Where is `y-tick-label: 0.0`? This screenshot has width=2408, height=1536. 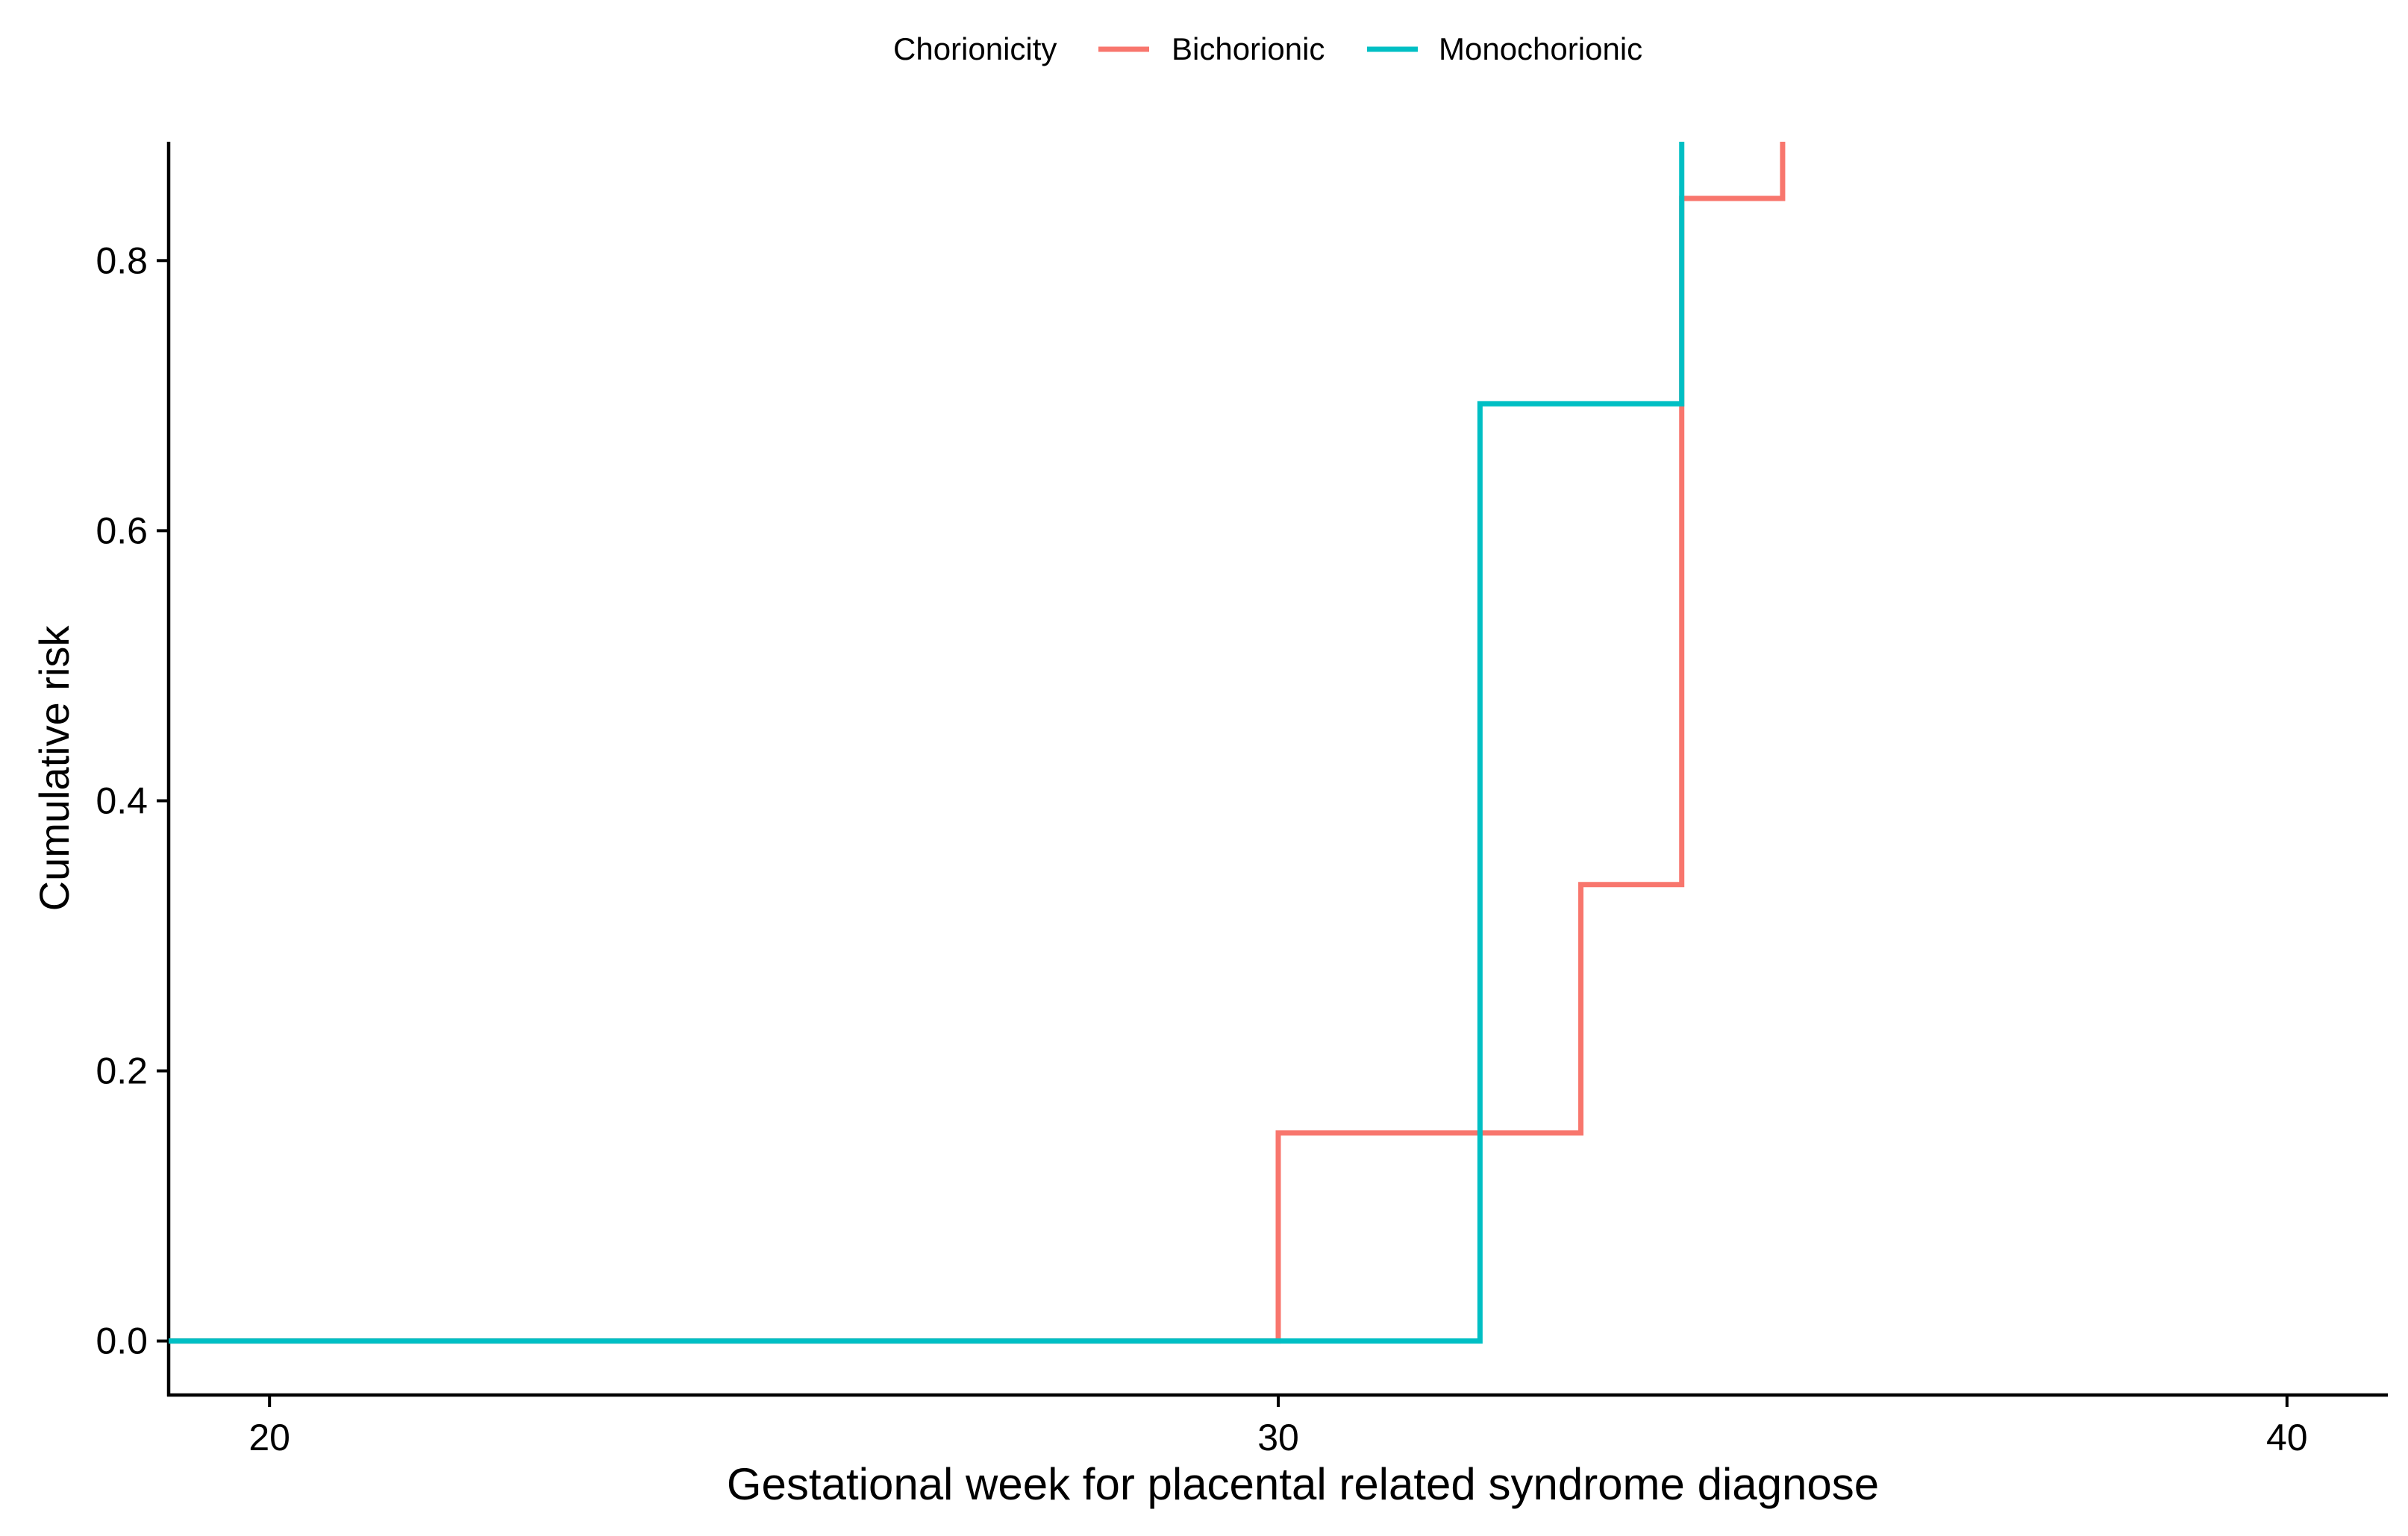 y-tick-label: 0.0 is located at coordinates (122, 1341).